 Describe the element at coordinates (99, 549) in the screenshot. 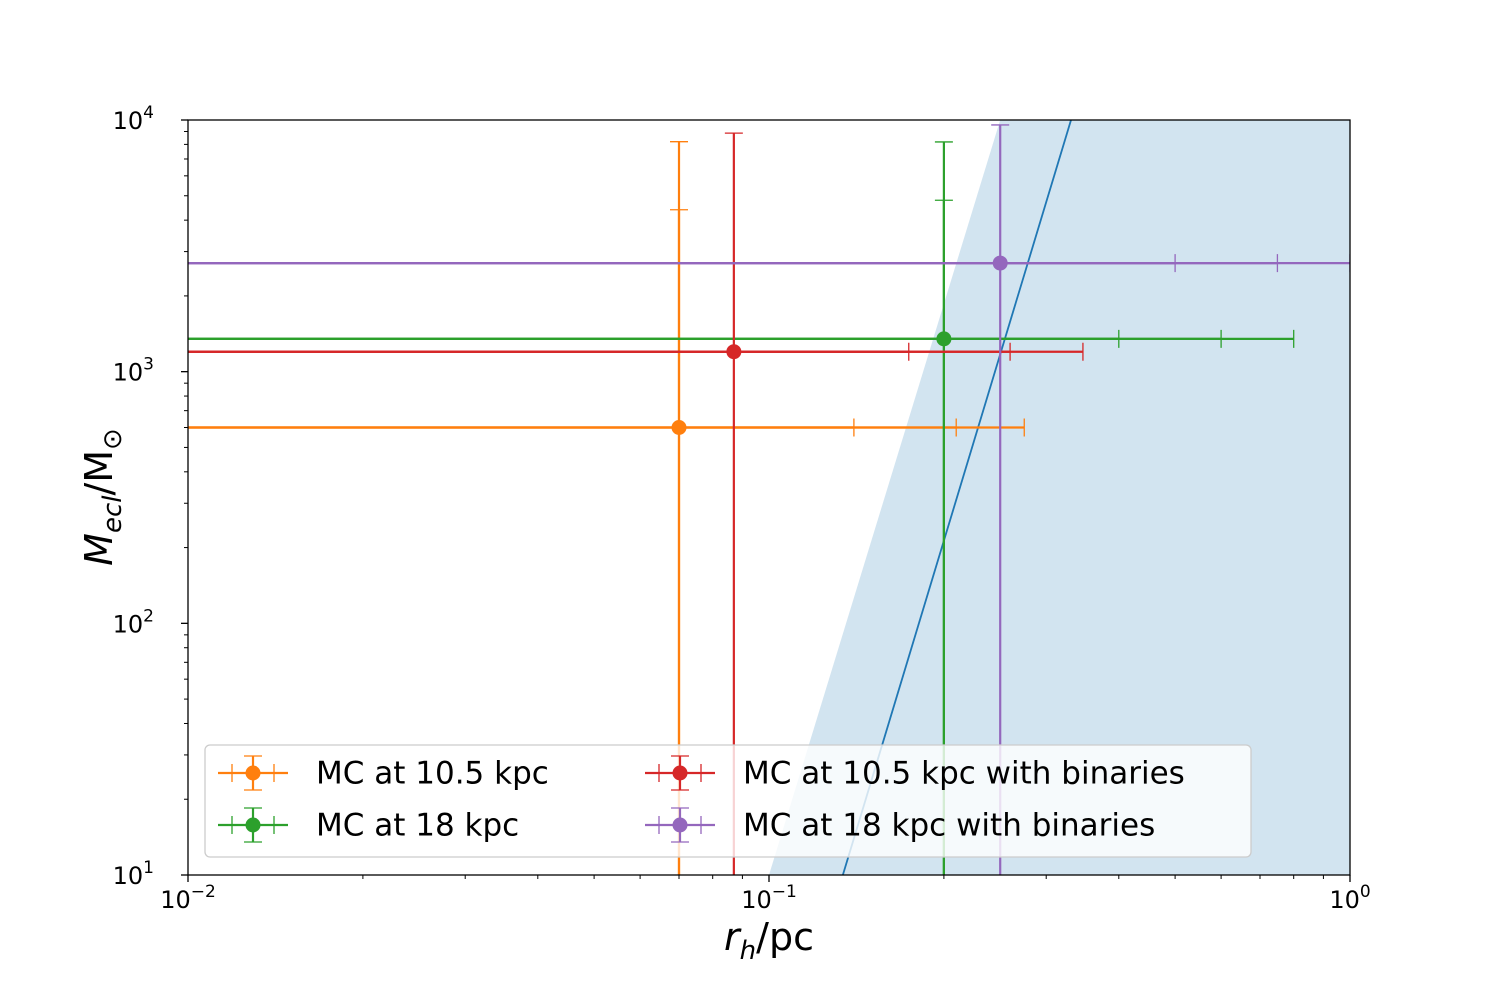

I see `y-label-symbol: M` at that location.